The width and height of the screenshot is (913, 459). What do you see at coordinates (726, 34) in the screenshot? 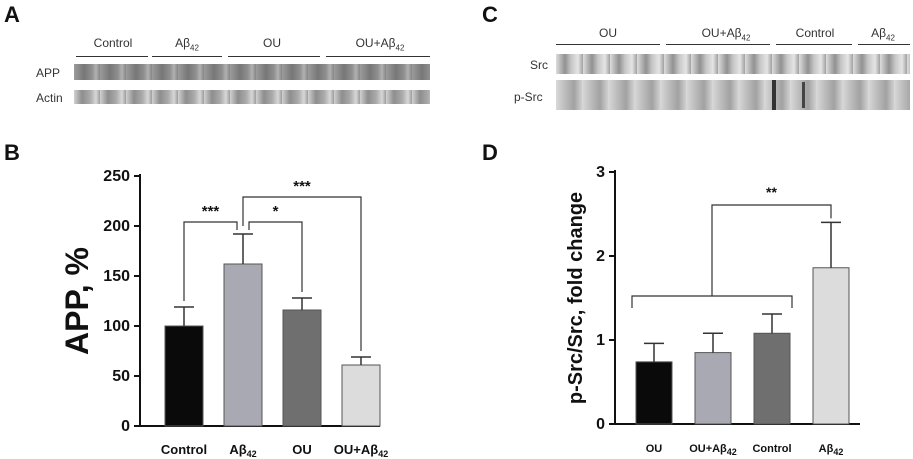
I see `blot-c-group-label: OU+Aβ42` at bounding box center [726, 34].